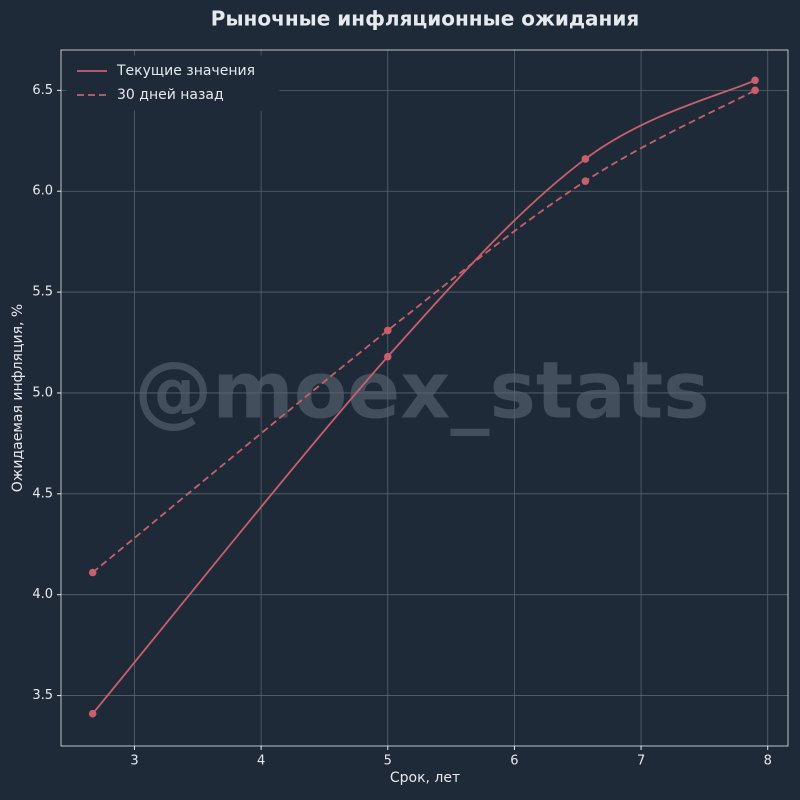  Describe the element at coordinates (42, 594) in the screenshot. I see `y-tick-label: 4.0` at that location.